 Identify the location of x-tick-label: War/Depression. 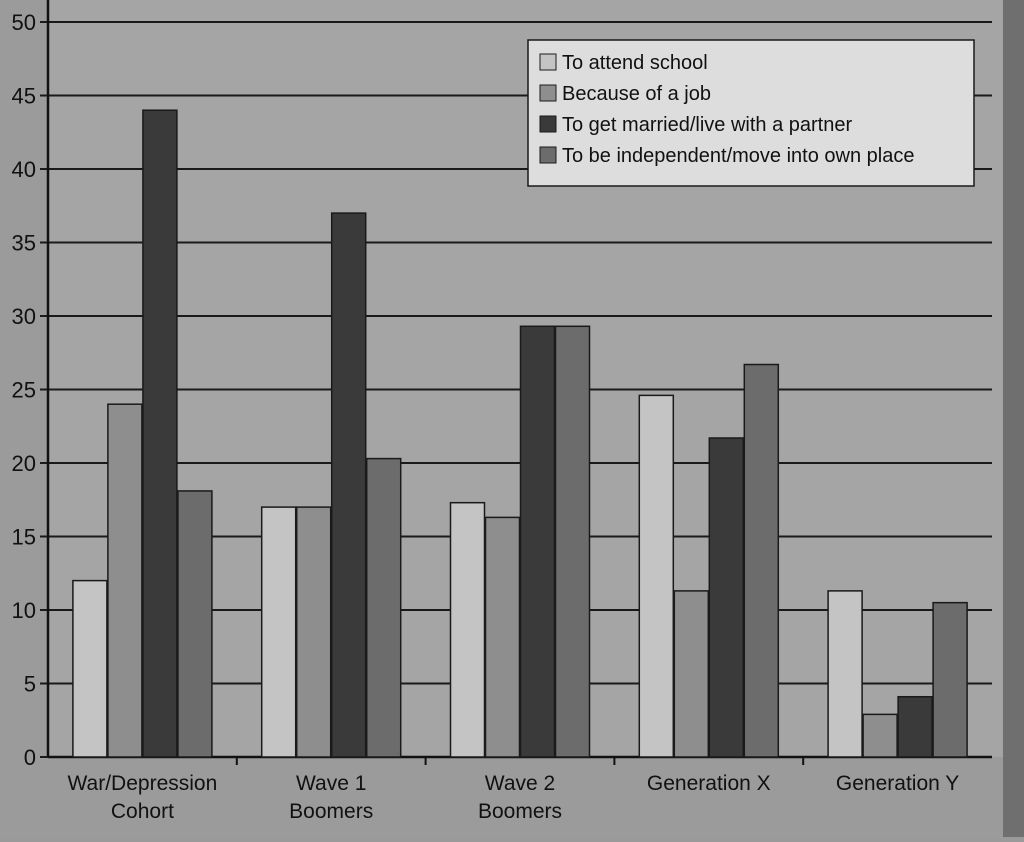
(143, 783).